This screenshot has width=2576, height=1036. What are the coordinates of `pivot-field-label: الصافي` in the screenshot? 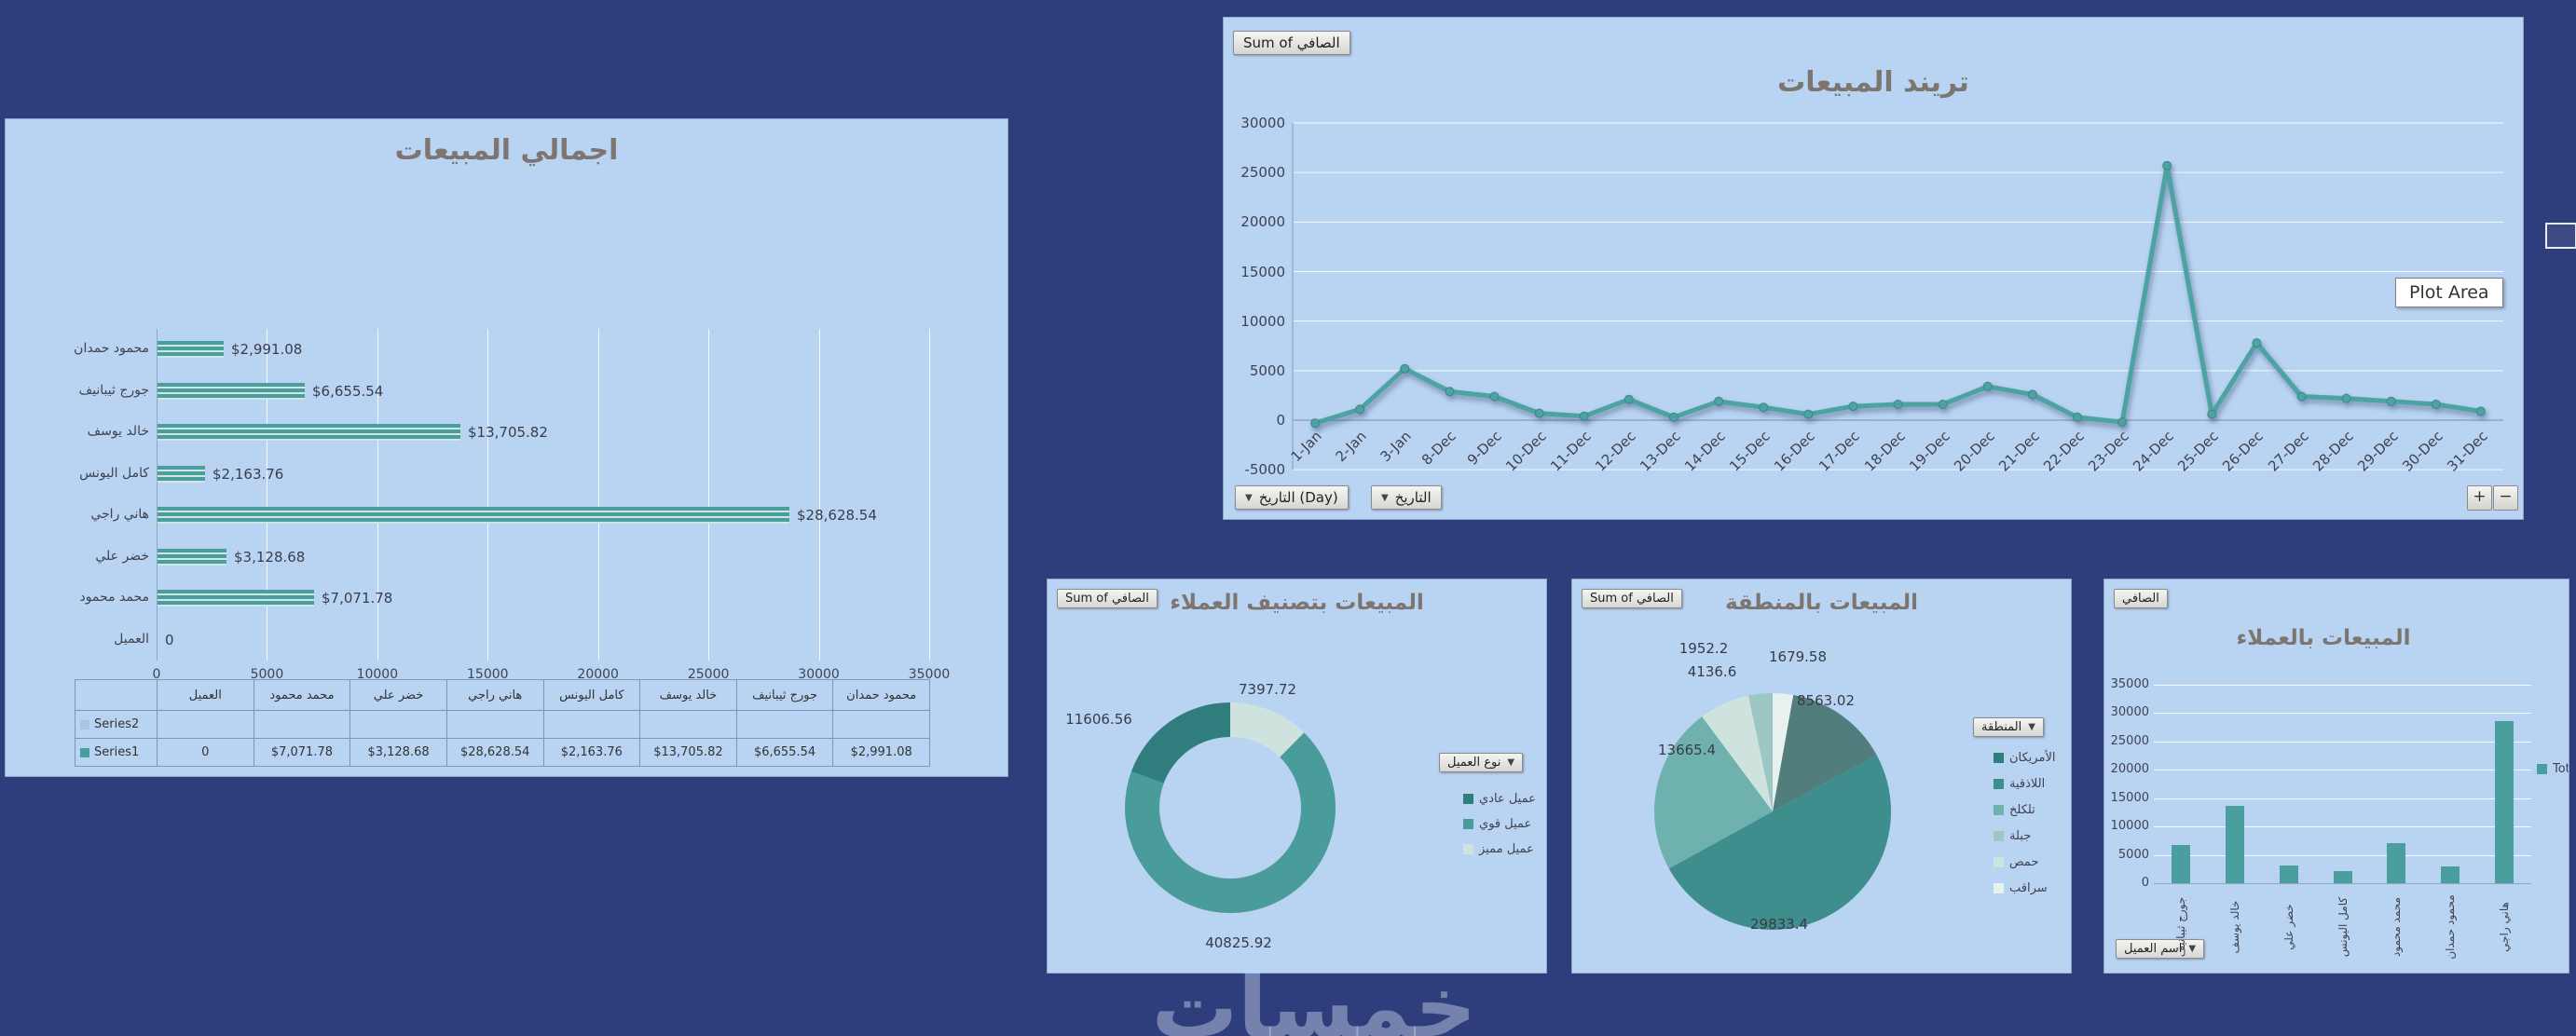 It's located at (2140, 599).